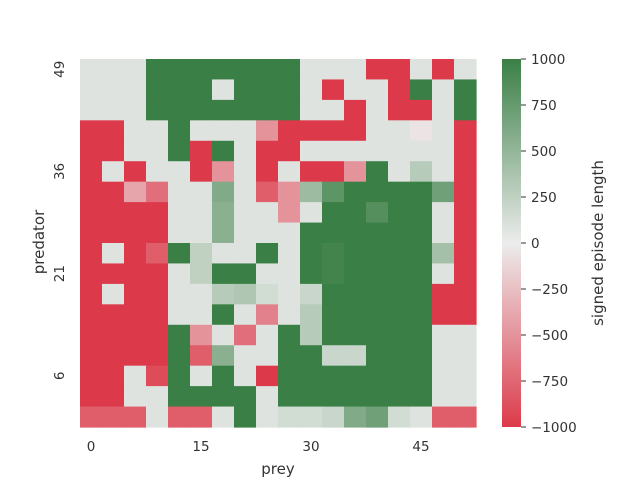 The height and width of the screenshot is (480, 640). Describe the element at coordinates (549, 244) in the screenshot. I see `colorbar-ticks: 1000 750 500 250 0 −250 −500 −750 −1000` at that location.